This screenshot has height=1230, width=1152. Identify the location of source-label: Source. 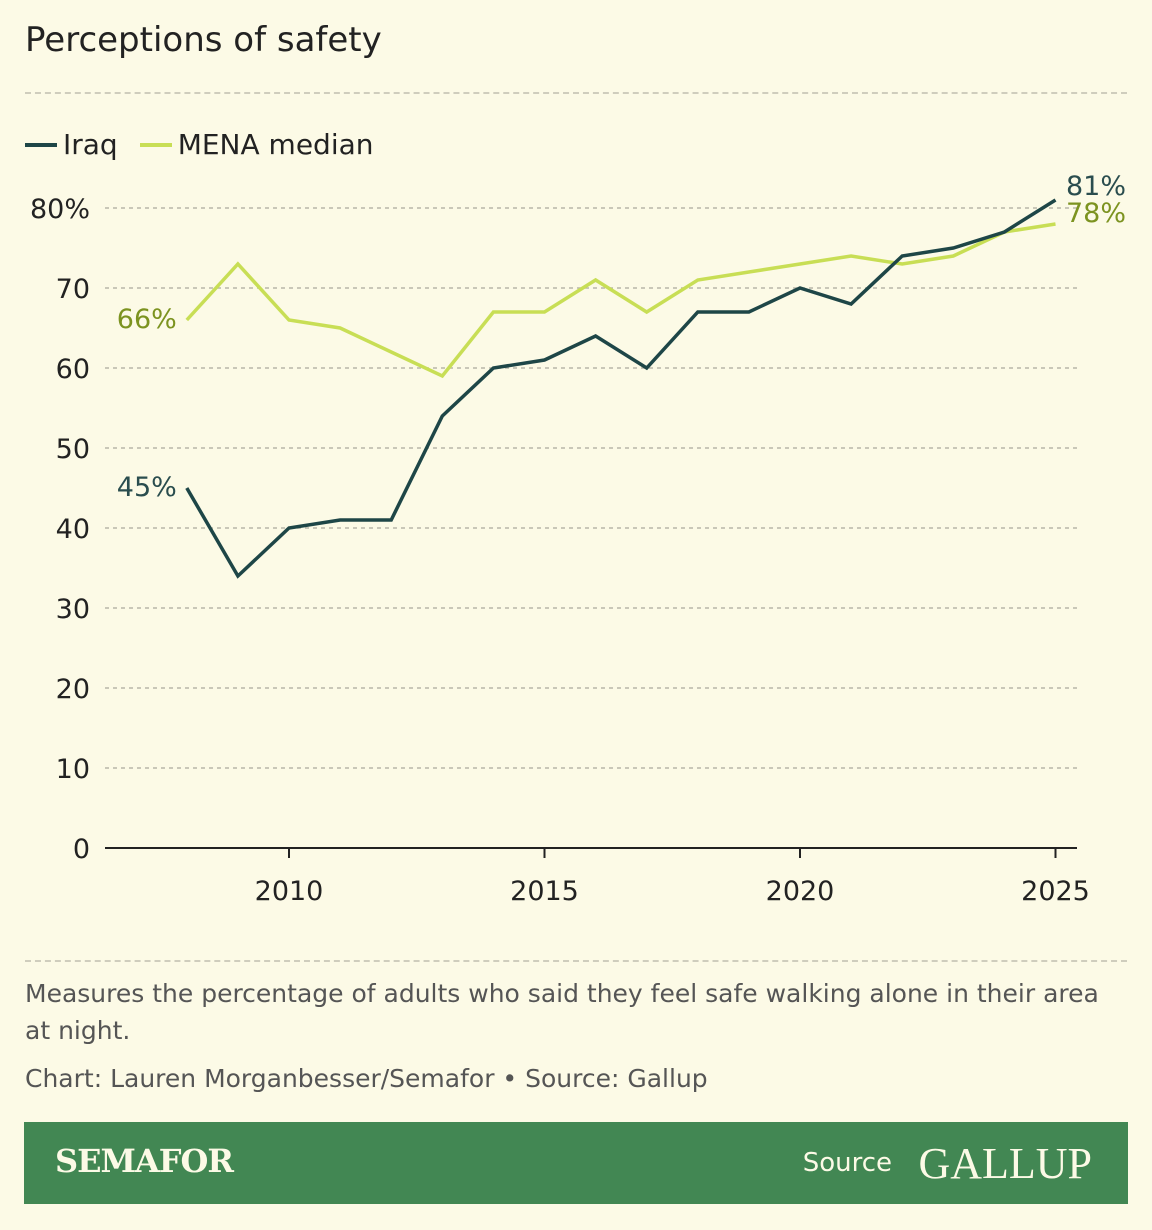
(847, 1163).